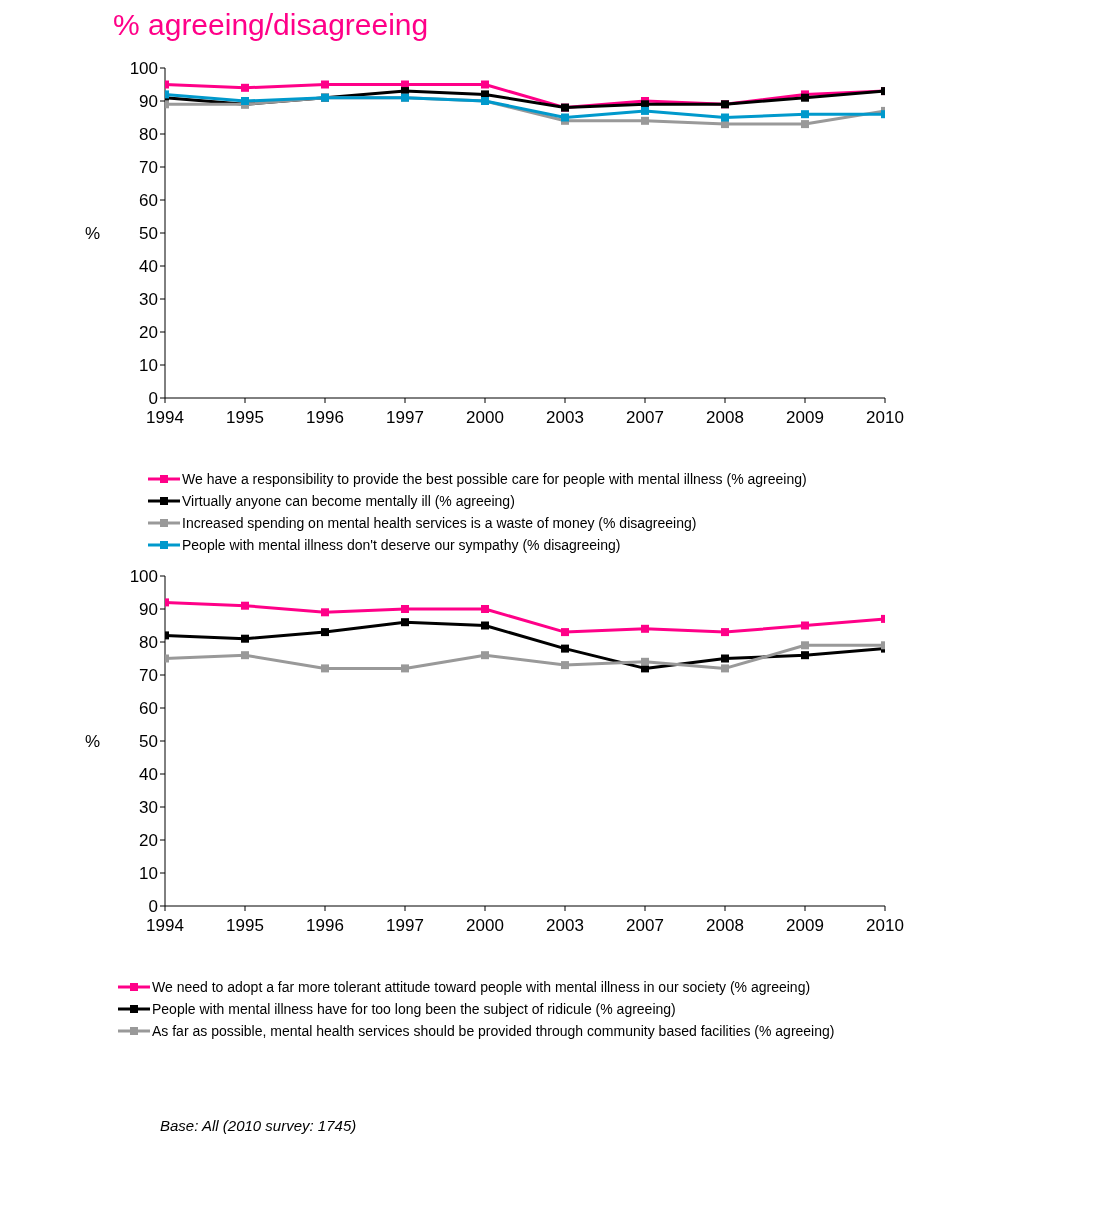  I want to click on legend-label: We have a responsibility to provide the best possible care for people with mental illness (% agreeing), so click(494, 479).